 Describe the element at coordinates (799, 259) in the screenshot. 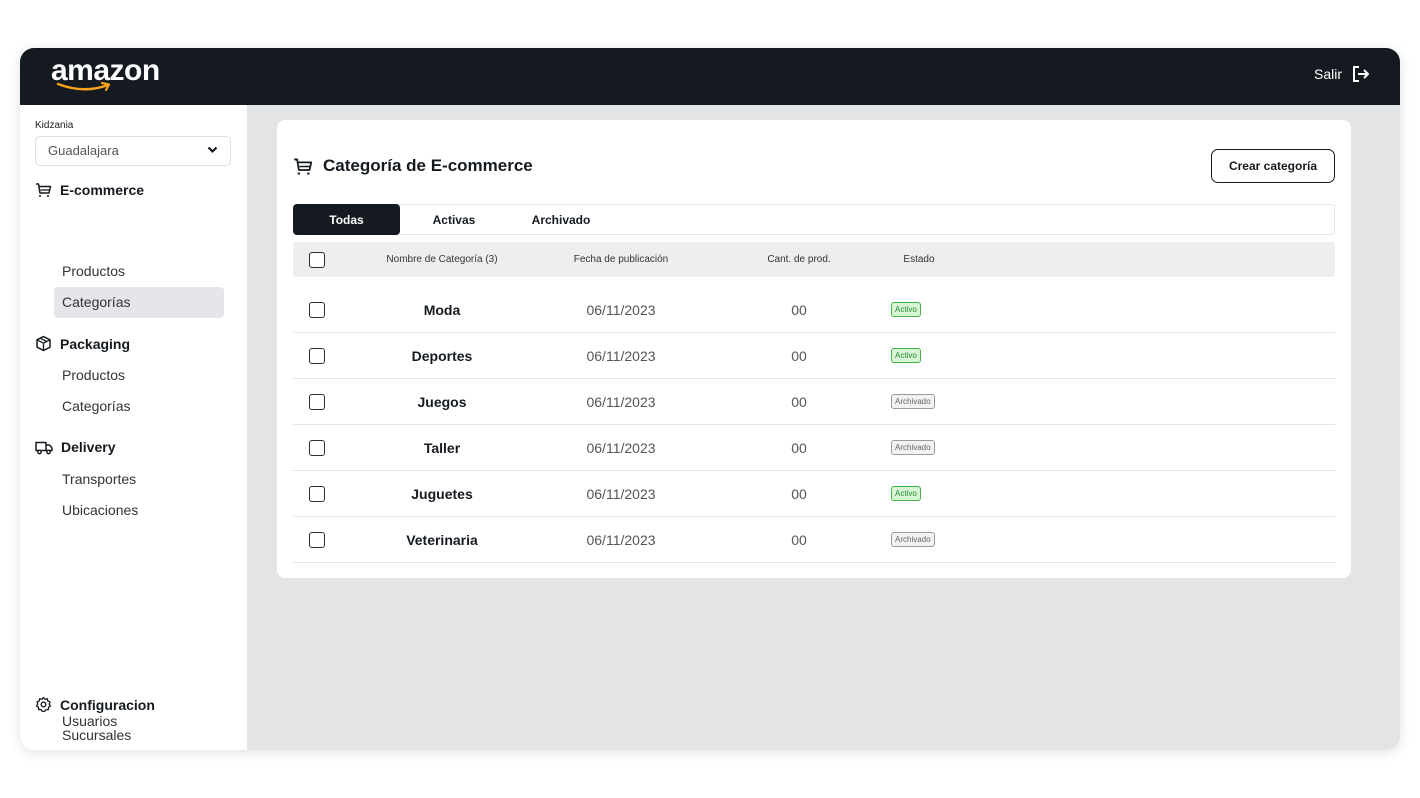

I see `column-header-count: Cant. de prod.` at that location.